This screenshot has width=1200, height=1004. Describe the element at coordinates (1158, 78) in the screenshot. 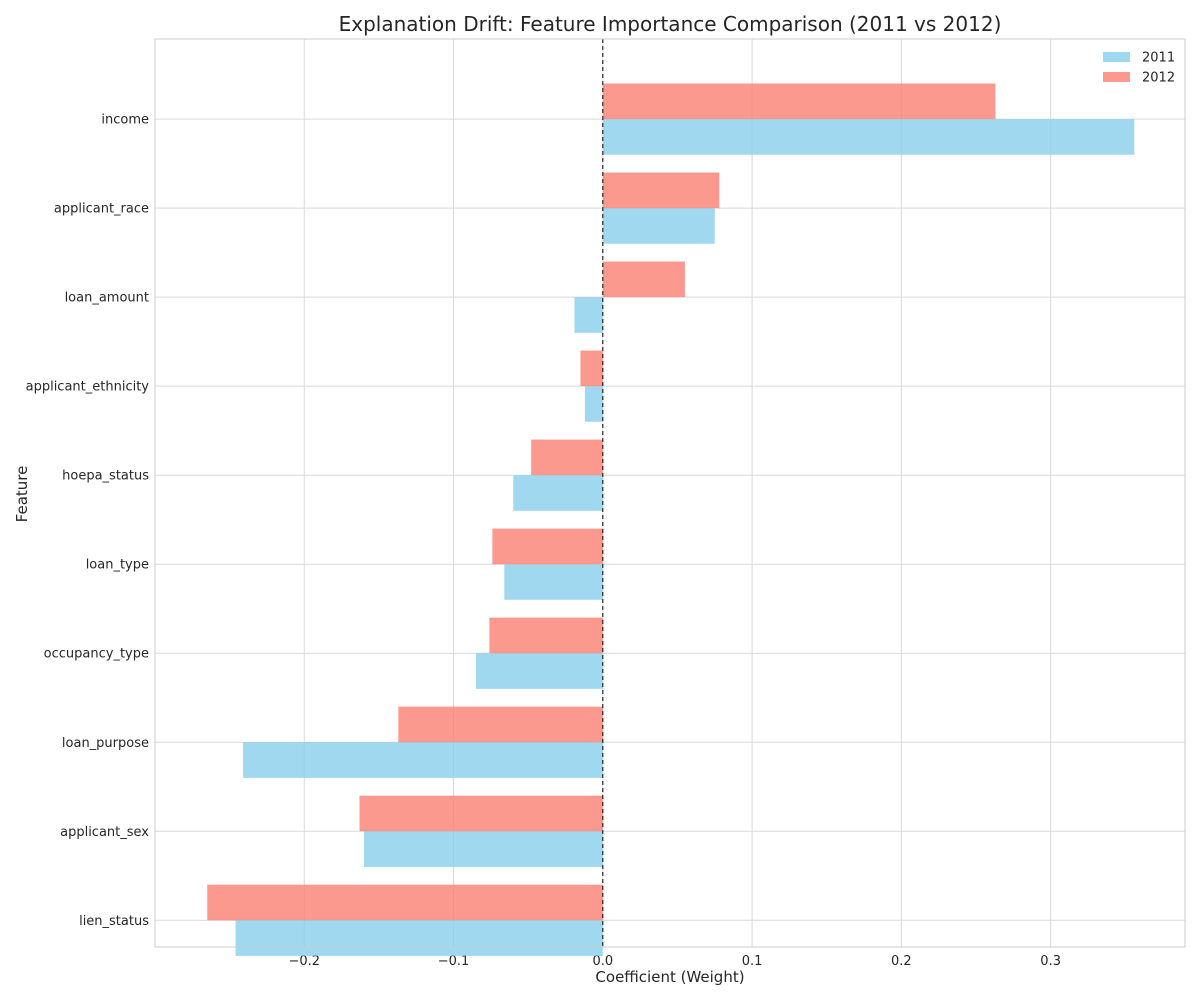

I see `legend-label-2012: 2012` at that location.